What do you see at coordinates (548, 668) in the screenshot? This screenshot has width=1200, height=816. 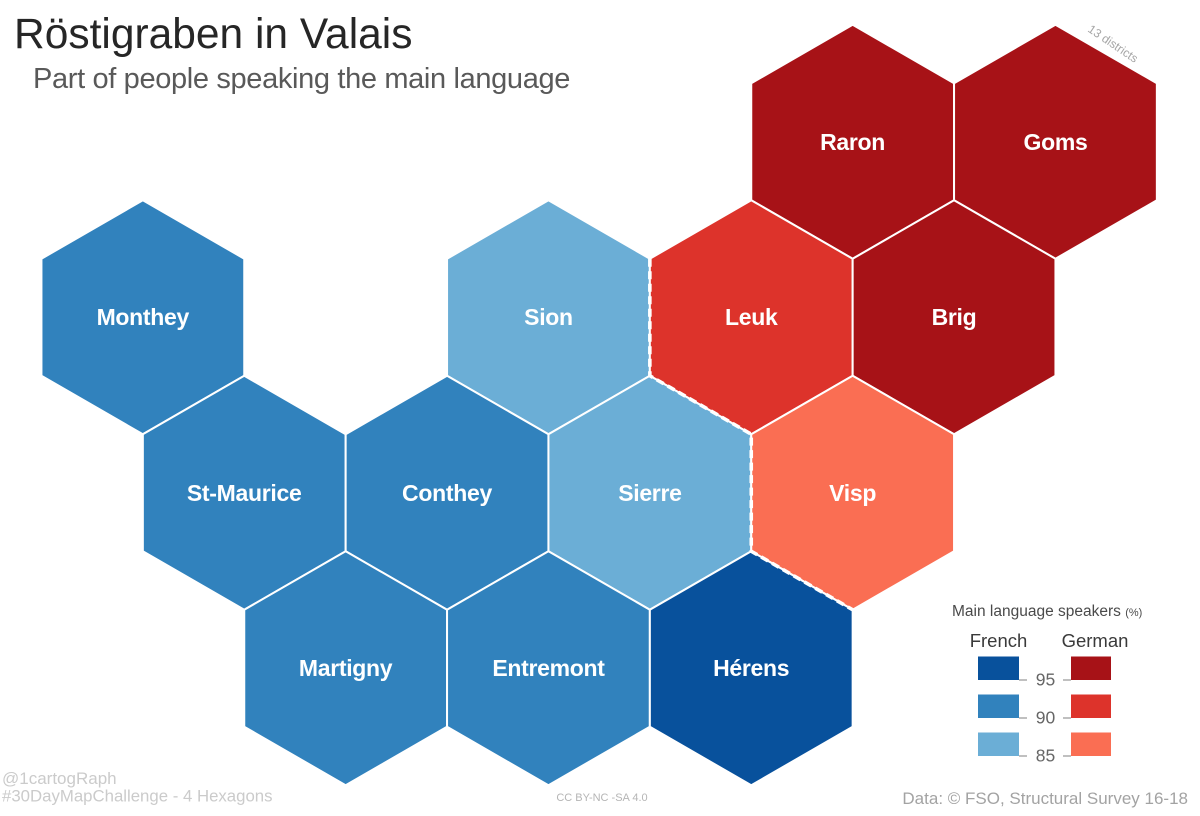 I see `svg-text: Entremont` at bounding box center [548, 668].